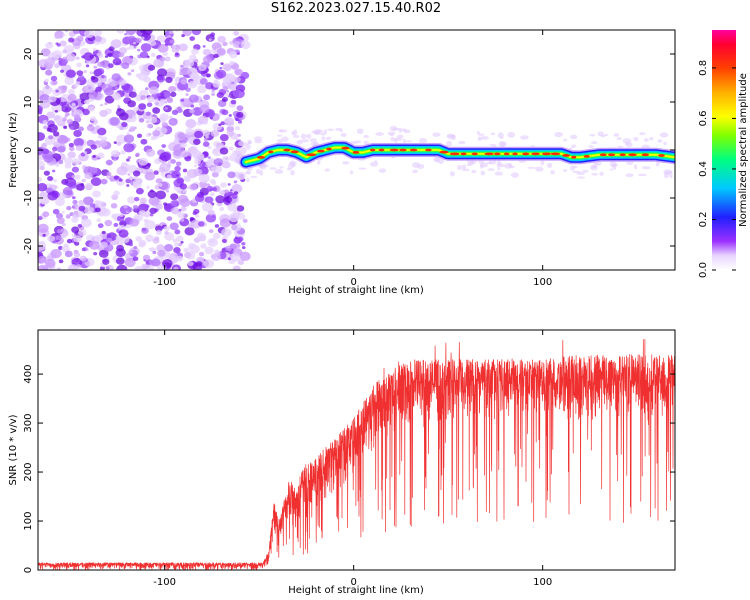 The image size is (750, 600). Describe the element at coordinates (703, 220) in the screenshot. I see `colorbar-tick-label: 0.2` at that location.